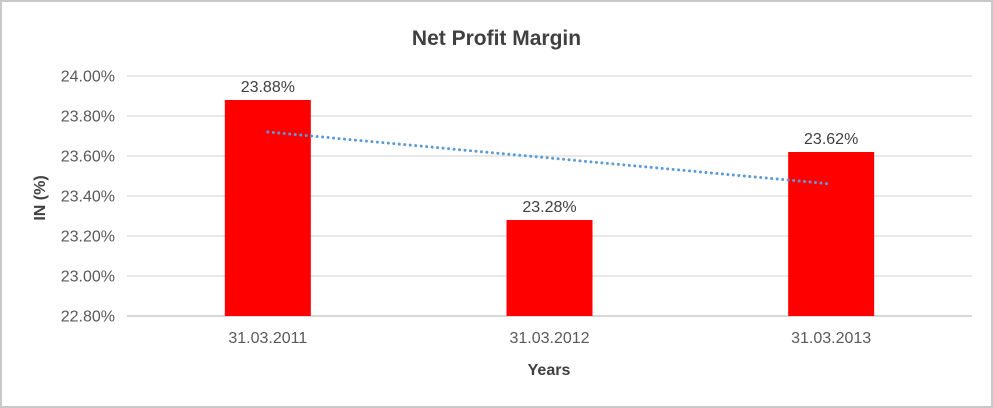 This screenshot has width=993, height=408. I want to click on x-tick-label: 31.03.2012, so click(549, 338).